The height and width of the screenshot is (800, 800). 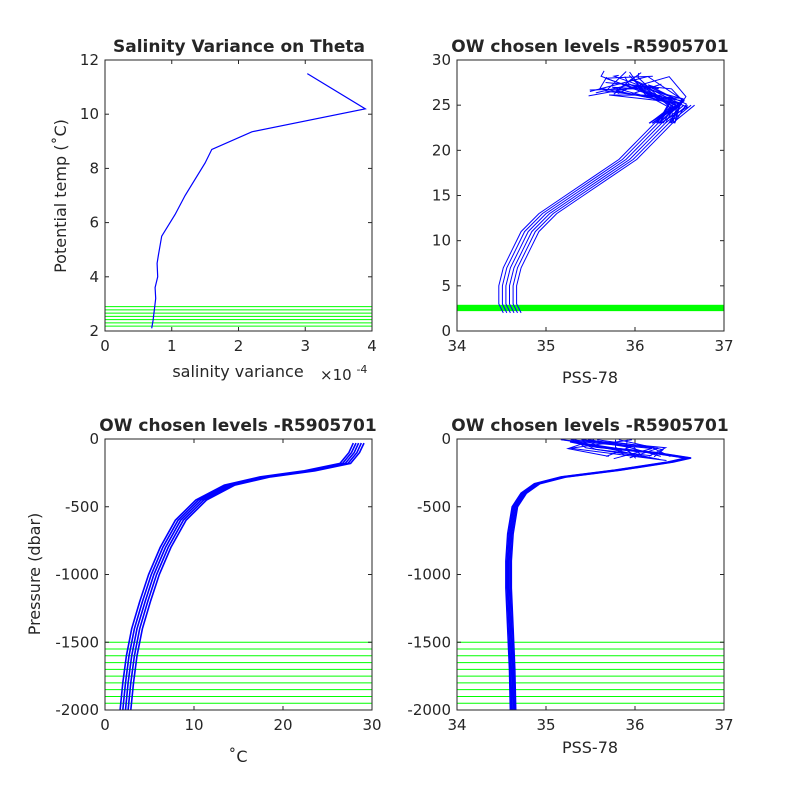 I want to click on panel-1-axes-box, so click(x=238, y=195).